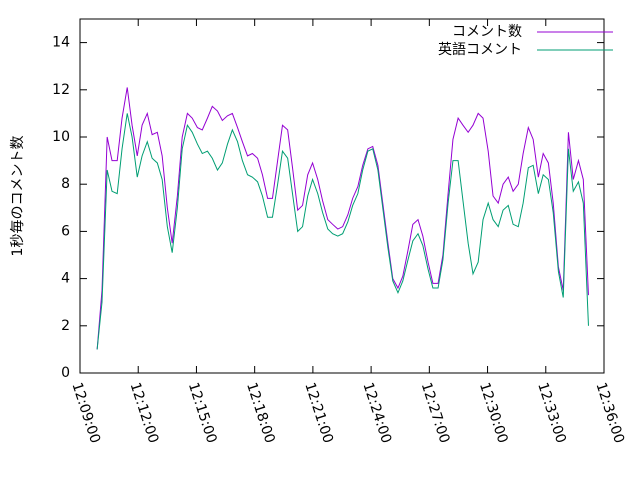 The height and width of the screenshot is (480, 640). What do you see at coordinates (609, 413) in the screenshot?
I see `x-tick-label: 12:36:00` at bounding box center [609, 413].